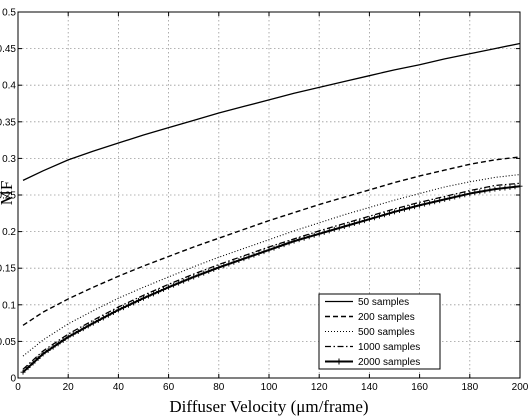  What do you see at coordinates (119, 387) in the screenshot?
I see `x-tick-label: 40` at bounding box center [119, 387].